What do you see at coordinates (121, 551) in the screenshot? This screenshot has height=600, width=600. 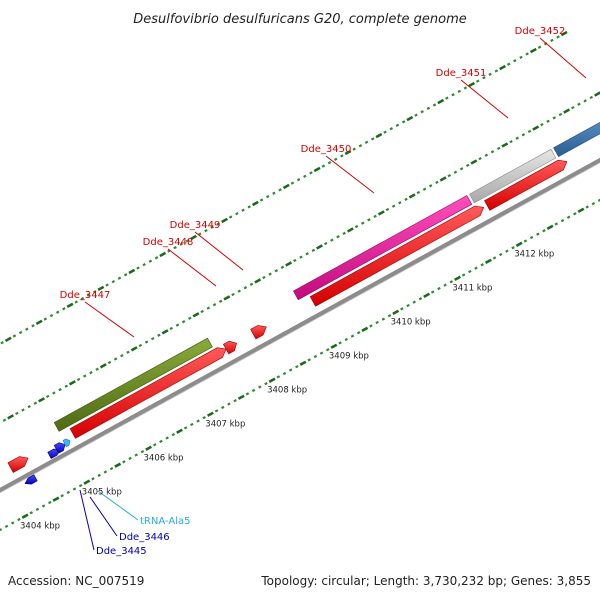 I see `feature-label-text: Dde_3445` at bounding box center [121, 551].